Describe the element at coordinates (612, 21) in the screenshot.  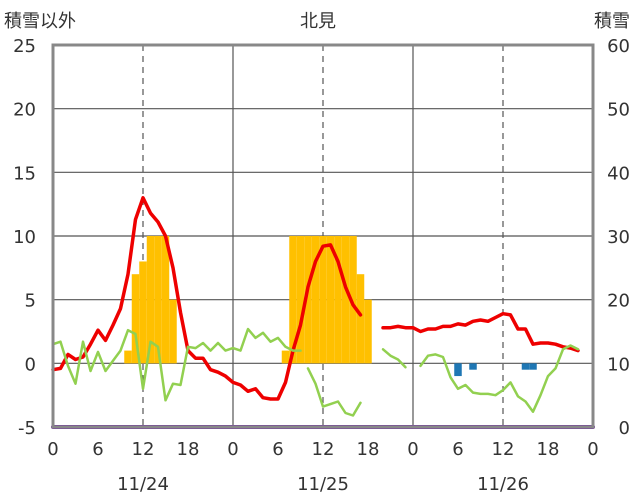
I see `right-axis-label: 積雪` at that location.